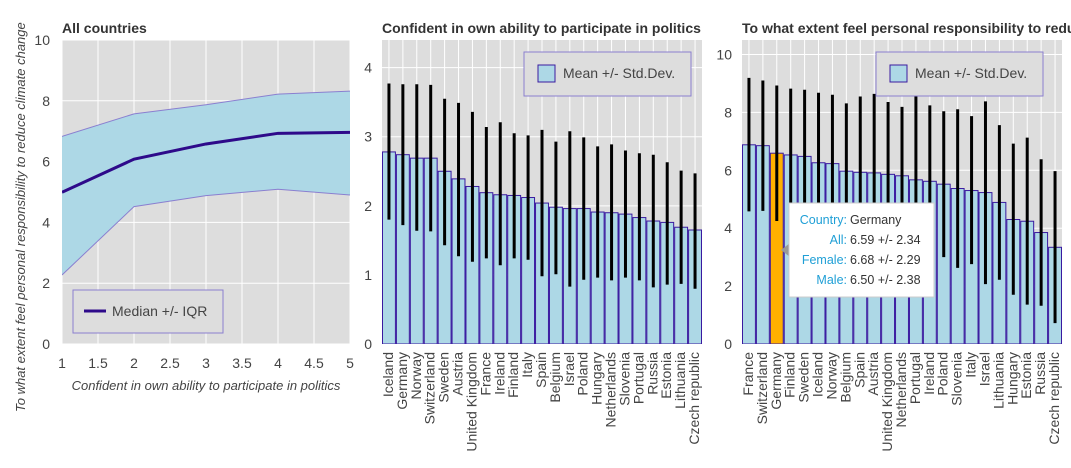 Image resolution: width=1071 pixels, height=468 pixels. What do you see at coordinates (804, 377) in the screenshot?
I see `x-tick-label: Sweden` at bounding box center [804, 377].